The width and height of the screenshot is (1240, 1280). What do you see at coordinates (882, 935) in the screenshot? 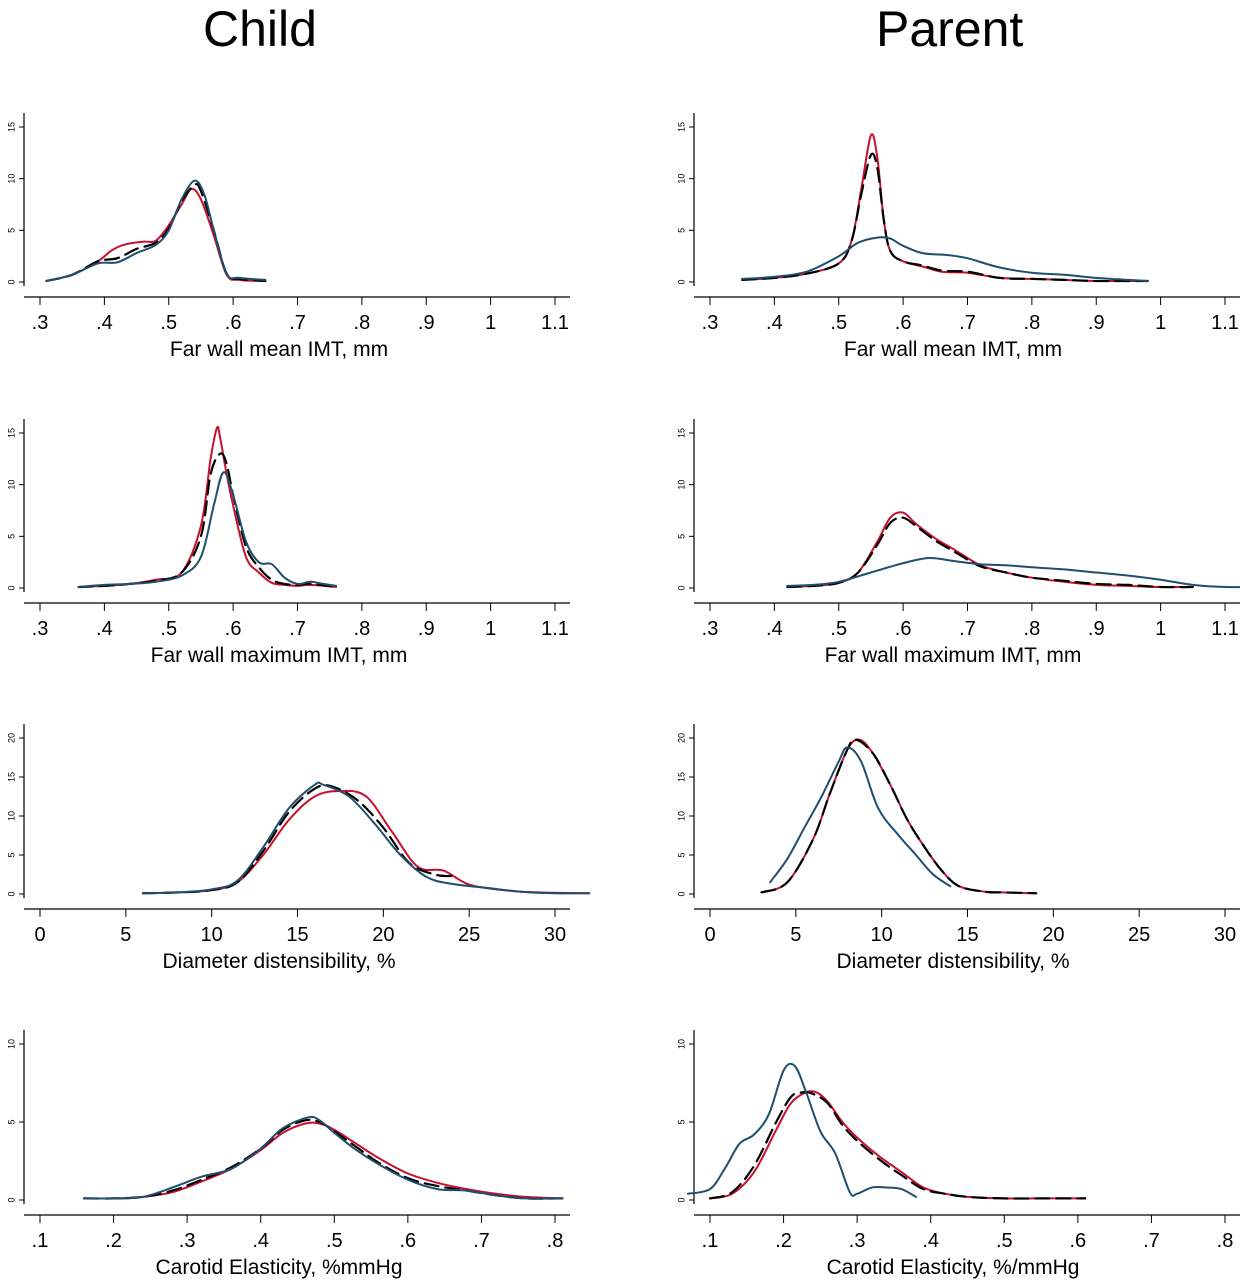
I see `x-tick-label: 10` at bounding box center [882, 935].